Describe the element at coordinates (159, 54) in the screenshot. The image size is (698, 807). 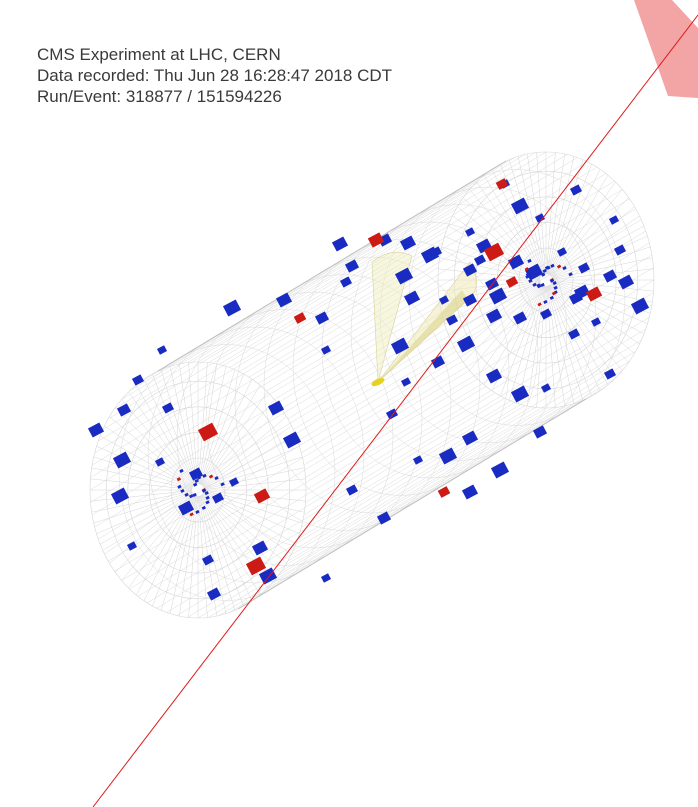
I see `experiment-label: CMS Experiment at LHC, CERN` at that location.